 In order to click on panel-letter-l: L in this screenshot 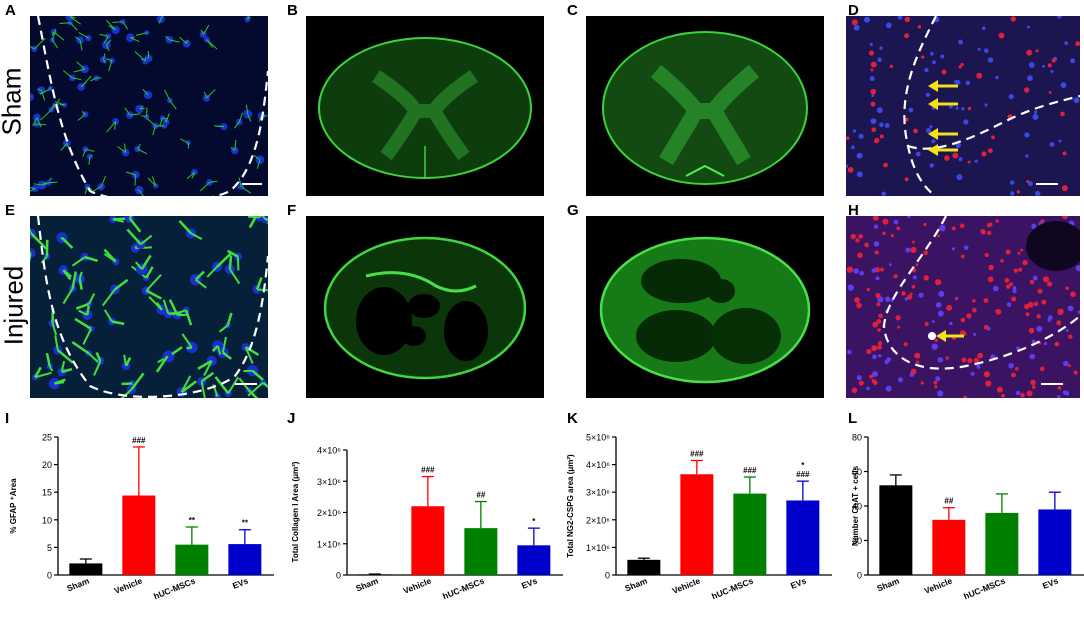, I will do `click(853, 418)`.